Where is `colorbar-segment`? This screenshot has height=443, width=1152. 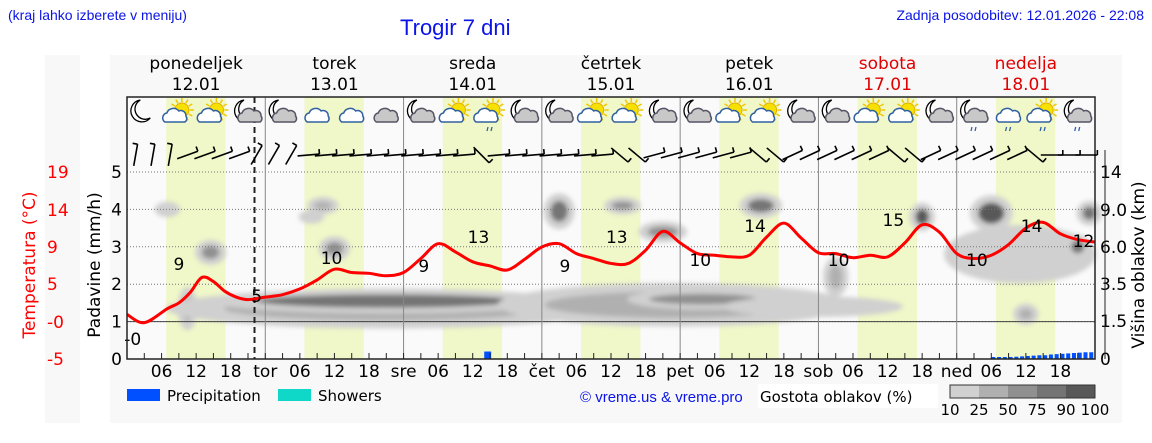
colorbar-segment is located at coordinates (1080, 391).